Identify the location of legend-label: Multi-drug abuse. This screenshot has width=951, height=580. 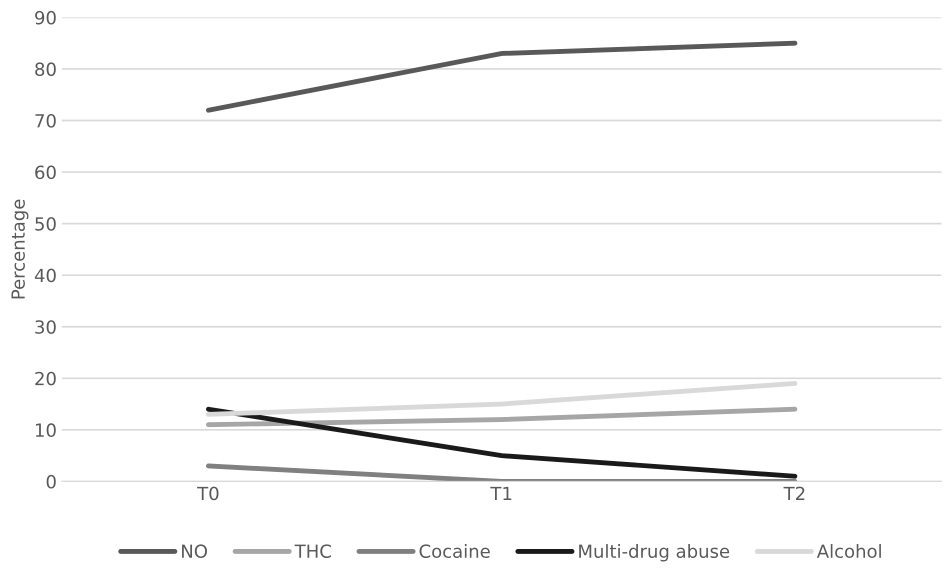
(654, 553).